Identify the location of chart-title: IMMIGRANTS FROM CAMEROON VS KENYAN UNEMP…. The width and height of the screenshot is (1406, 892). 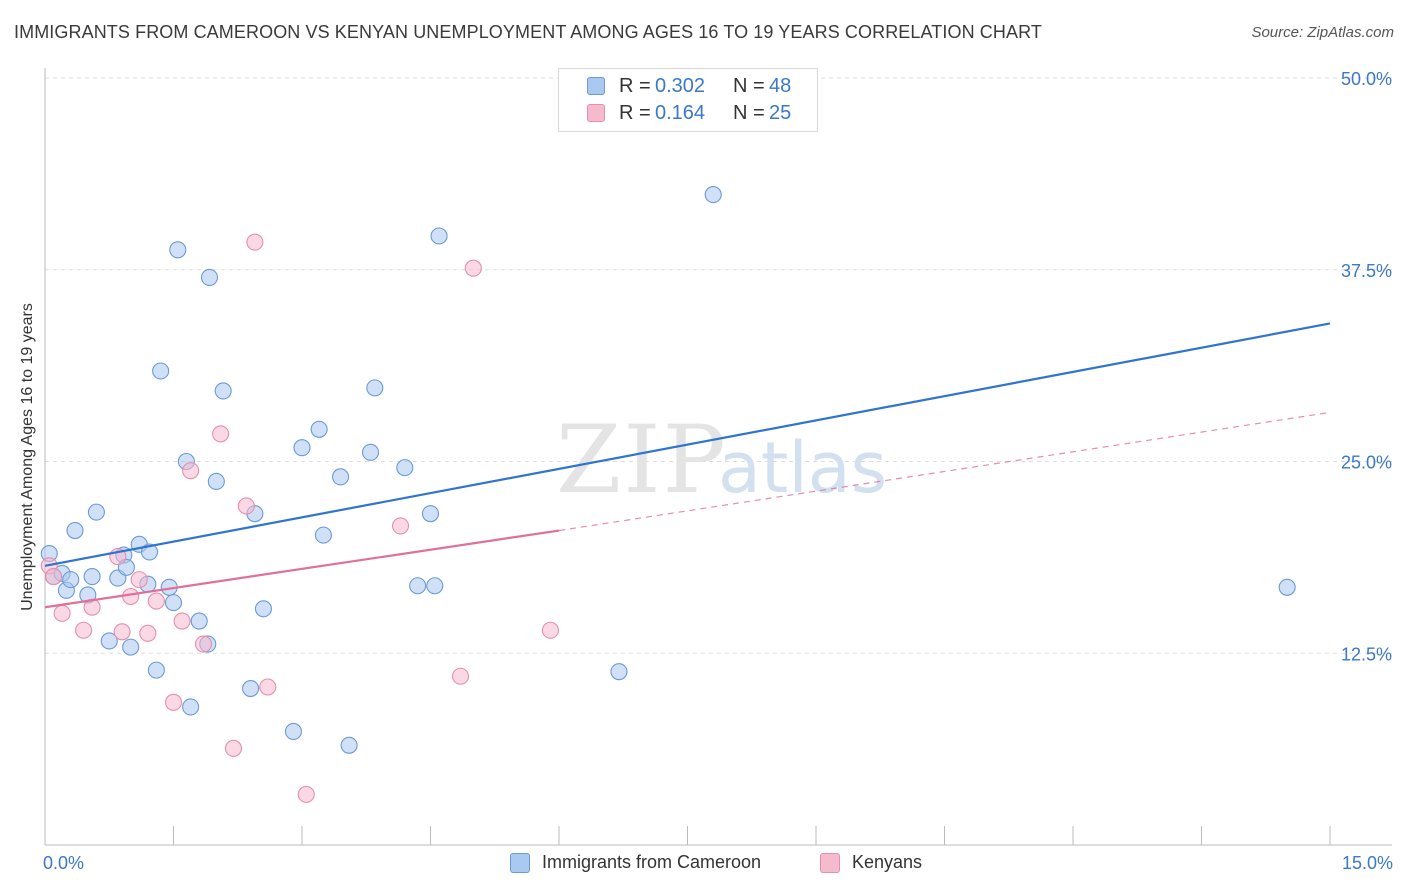
(528, 32).